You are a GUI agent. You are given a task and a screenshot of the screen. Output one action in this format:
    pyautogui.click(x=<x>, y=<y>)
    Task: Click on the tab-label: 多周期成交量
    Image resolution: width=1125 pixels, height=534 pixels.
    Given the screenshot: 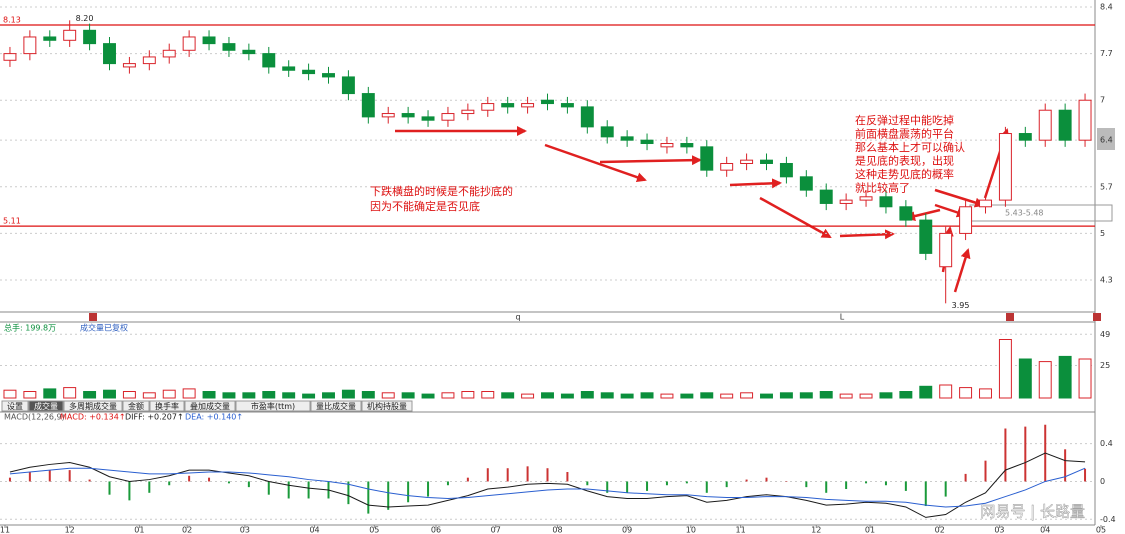 What is the action you would take?
    pyautogui.click(x=93, y=406)
    